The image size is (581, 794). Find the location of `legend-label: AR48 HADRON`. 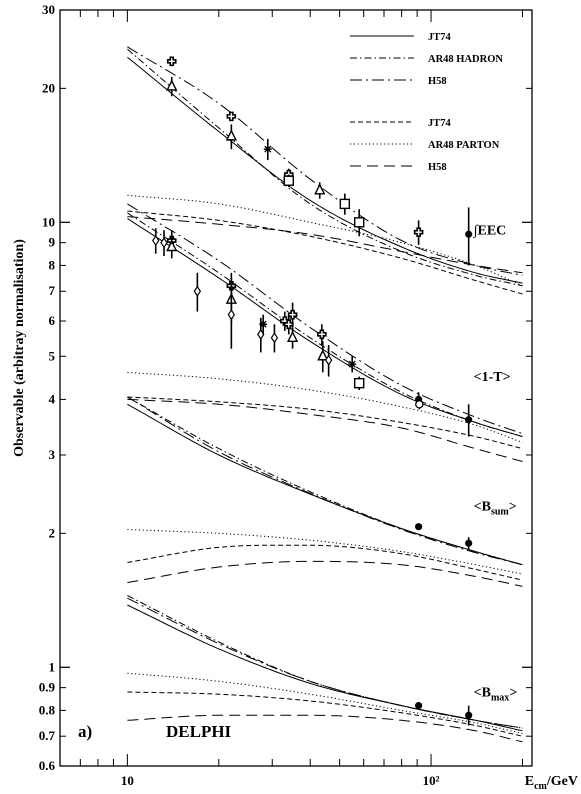

legend-label: AR48 HADRON is located at coordinates (465, 59).